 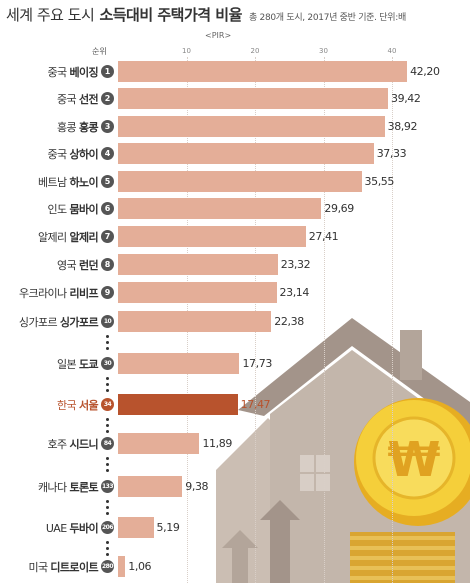 What do you see at coordinates (44, 293) in the screenshot?
I see `country-name: 우크라이나` at bounding box center [44, 293].